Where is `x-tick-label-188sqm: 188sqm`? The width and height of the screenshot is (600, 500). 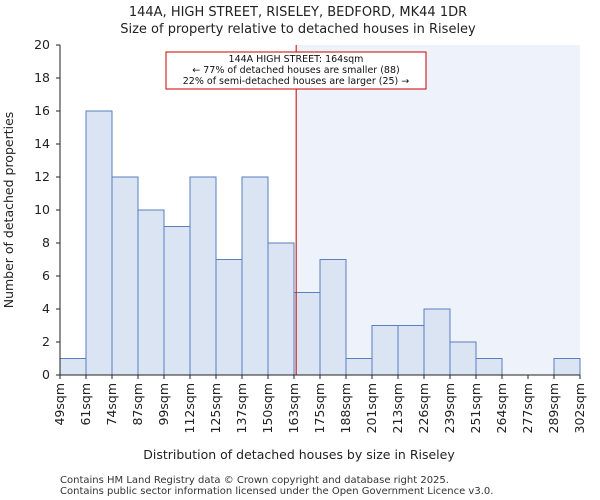
x-tick-label-188sqm: 188sqm is located at coordinates (345, 408).